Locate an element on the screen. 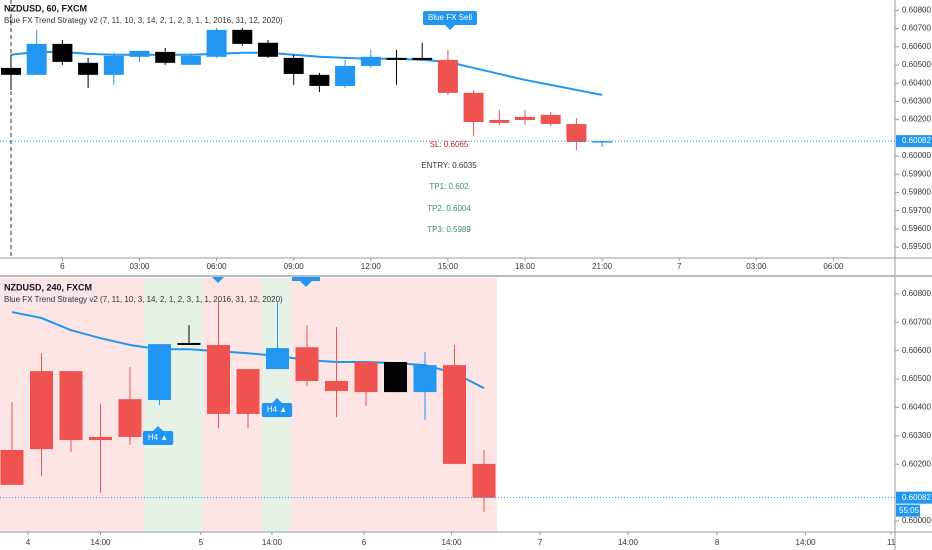  chart-title: NZDUSD, 240, FXCM is located at coordinates (48, 287).